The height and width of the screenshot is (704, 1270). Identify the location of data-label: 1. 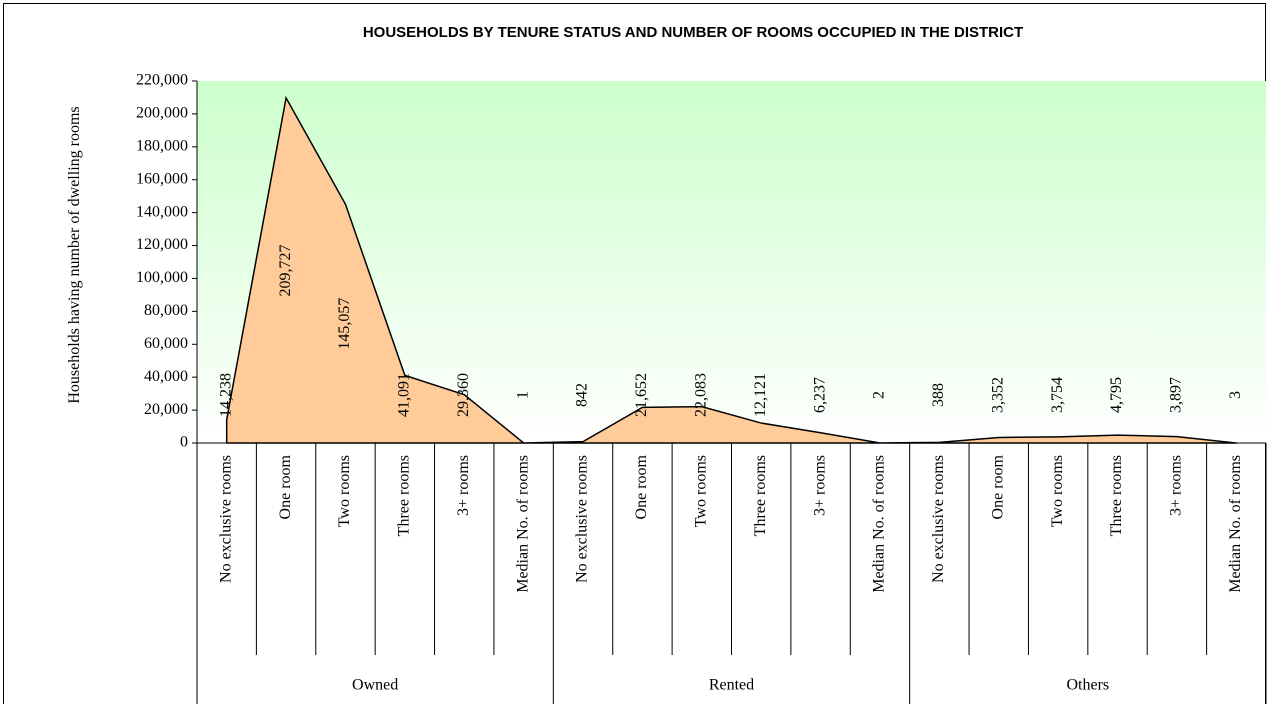
(522, 395).